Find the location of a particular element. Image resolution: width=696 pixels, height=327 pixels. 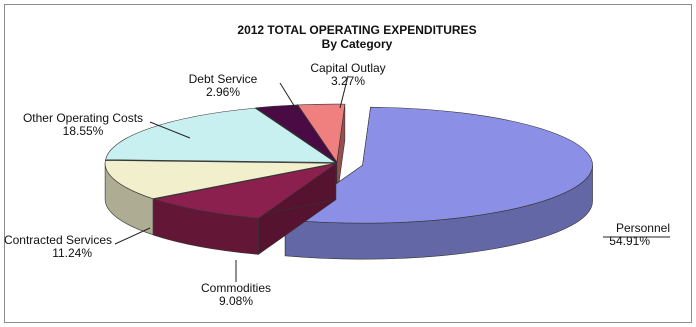

slice-name-label: Commodities is located at coordinates (236, 288).